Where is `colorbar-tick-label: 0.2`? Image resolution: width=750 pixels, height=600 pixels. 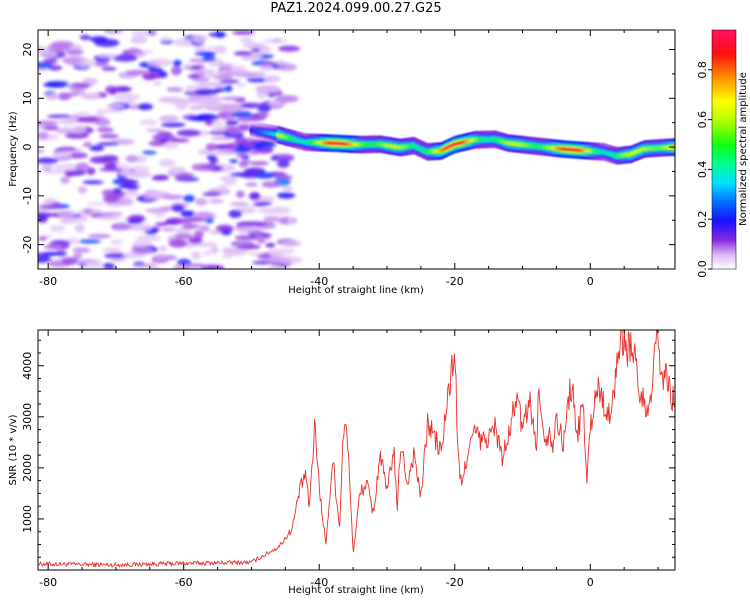 colorbar-tick-label: 0.2 is located at coordinates (702, 219).